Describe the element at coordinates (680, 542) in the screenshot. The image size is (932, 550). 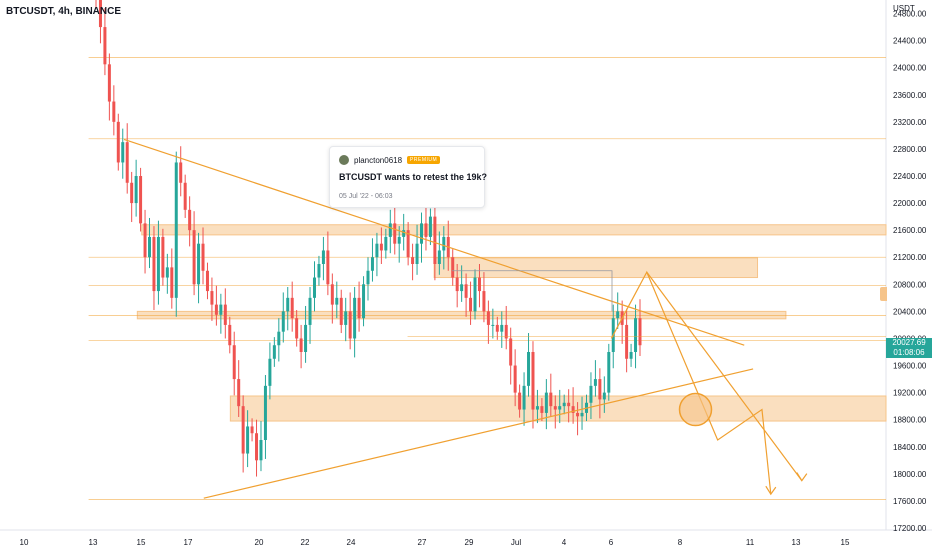
I see `time-tick-label: 8` at that location.